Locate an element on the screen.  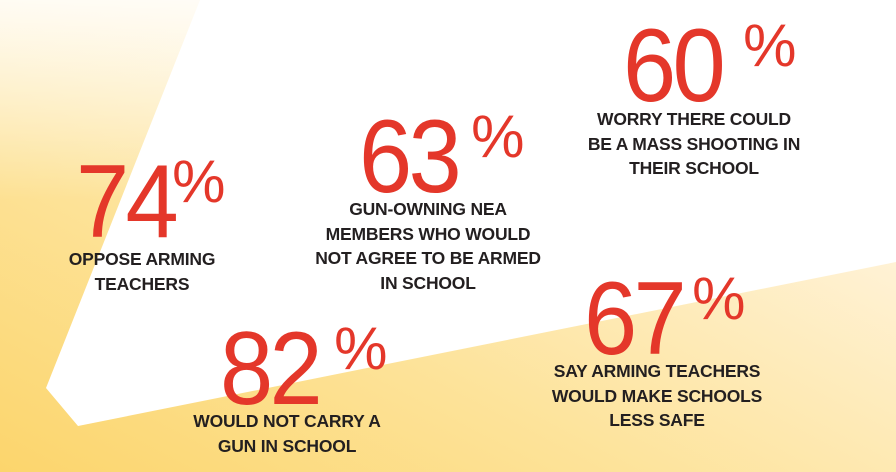
stat-value-block: 60 % is located at coordinates (709, 66).